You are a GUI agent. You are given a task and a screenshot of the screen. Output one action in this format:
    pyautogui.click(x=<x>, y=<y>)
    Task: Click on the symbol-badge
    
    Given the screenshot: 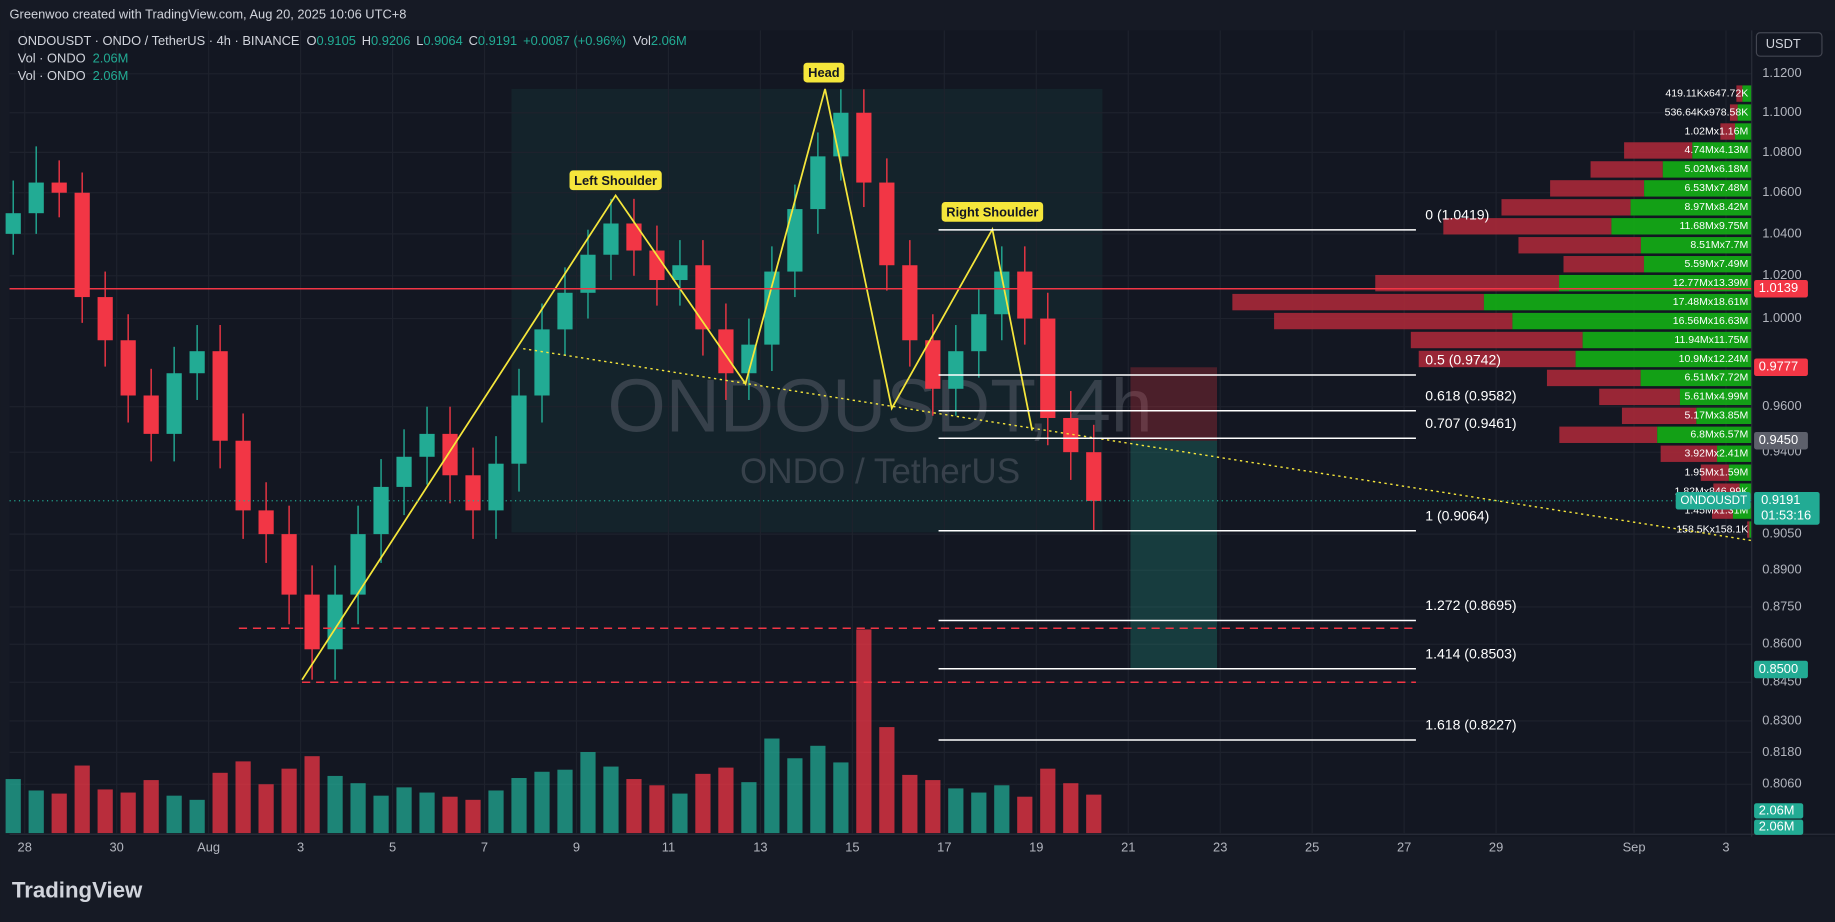 What is the action you would take?
    pyautogui.click(x=1713, y=500)
    